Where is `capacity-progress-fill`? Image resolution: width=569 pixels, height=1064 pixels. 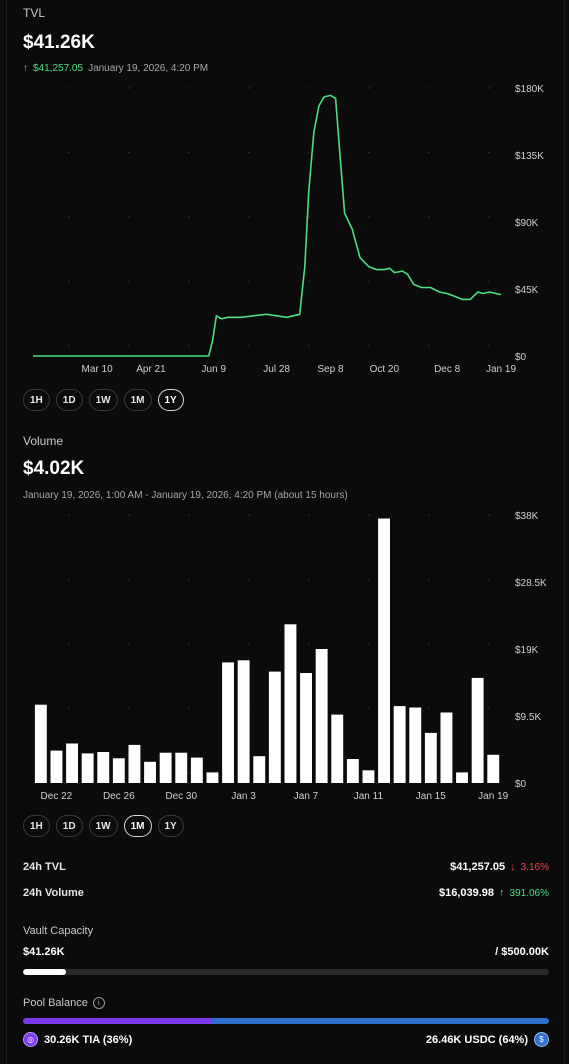
capacity-progress-fill is located at coordinates (45, 972).